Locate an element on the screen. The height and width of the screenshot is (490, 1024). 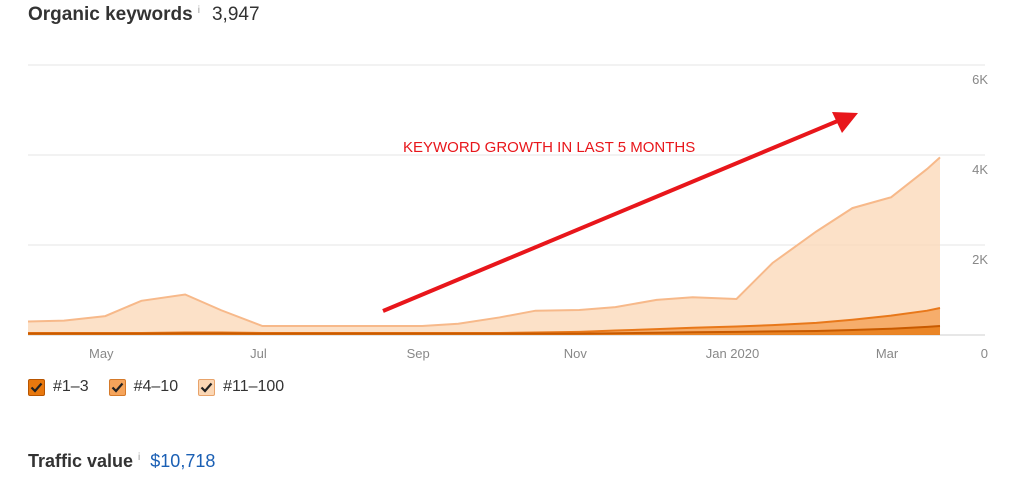
y-tick-label: 6K is located at coordinates (980, 79).